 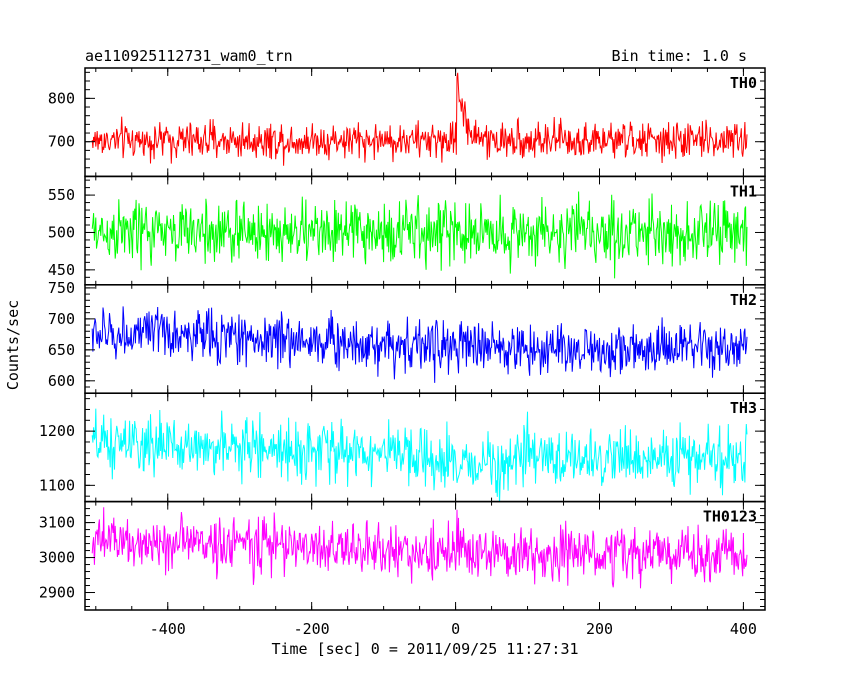 I want to click on x-tick-label: 200, so click(x=599, y=629).